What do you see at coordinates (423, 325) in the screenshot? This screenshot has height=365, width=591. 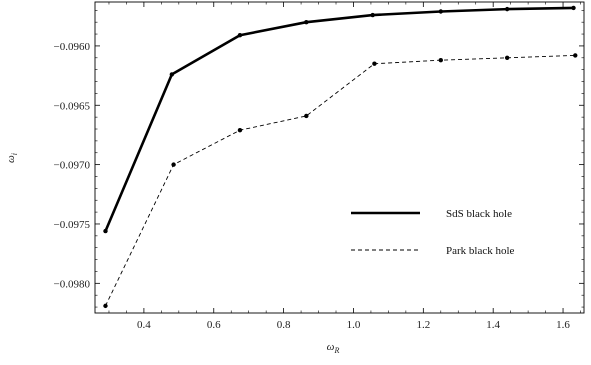 I see `x-tick-label: 1.2` at bounding box center [423, 325].